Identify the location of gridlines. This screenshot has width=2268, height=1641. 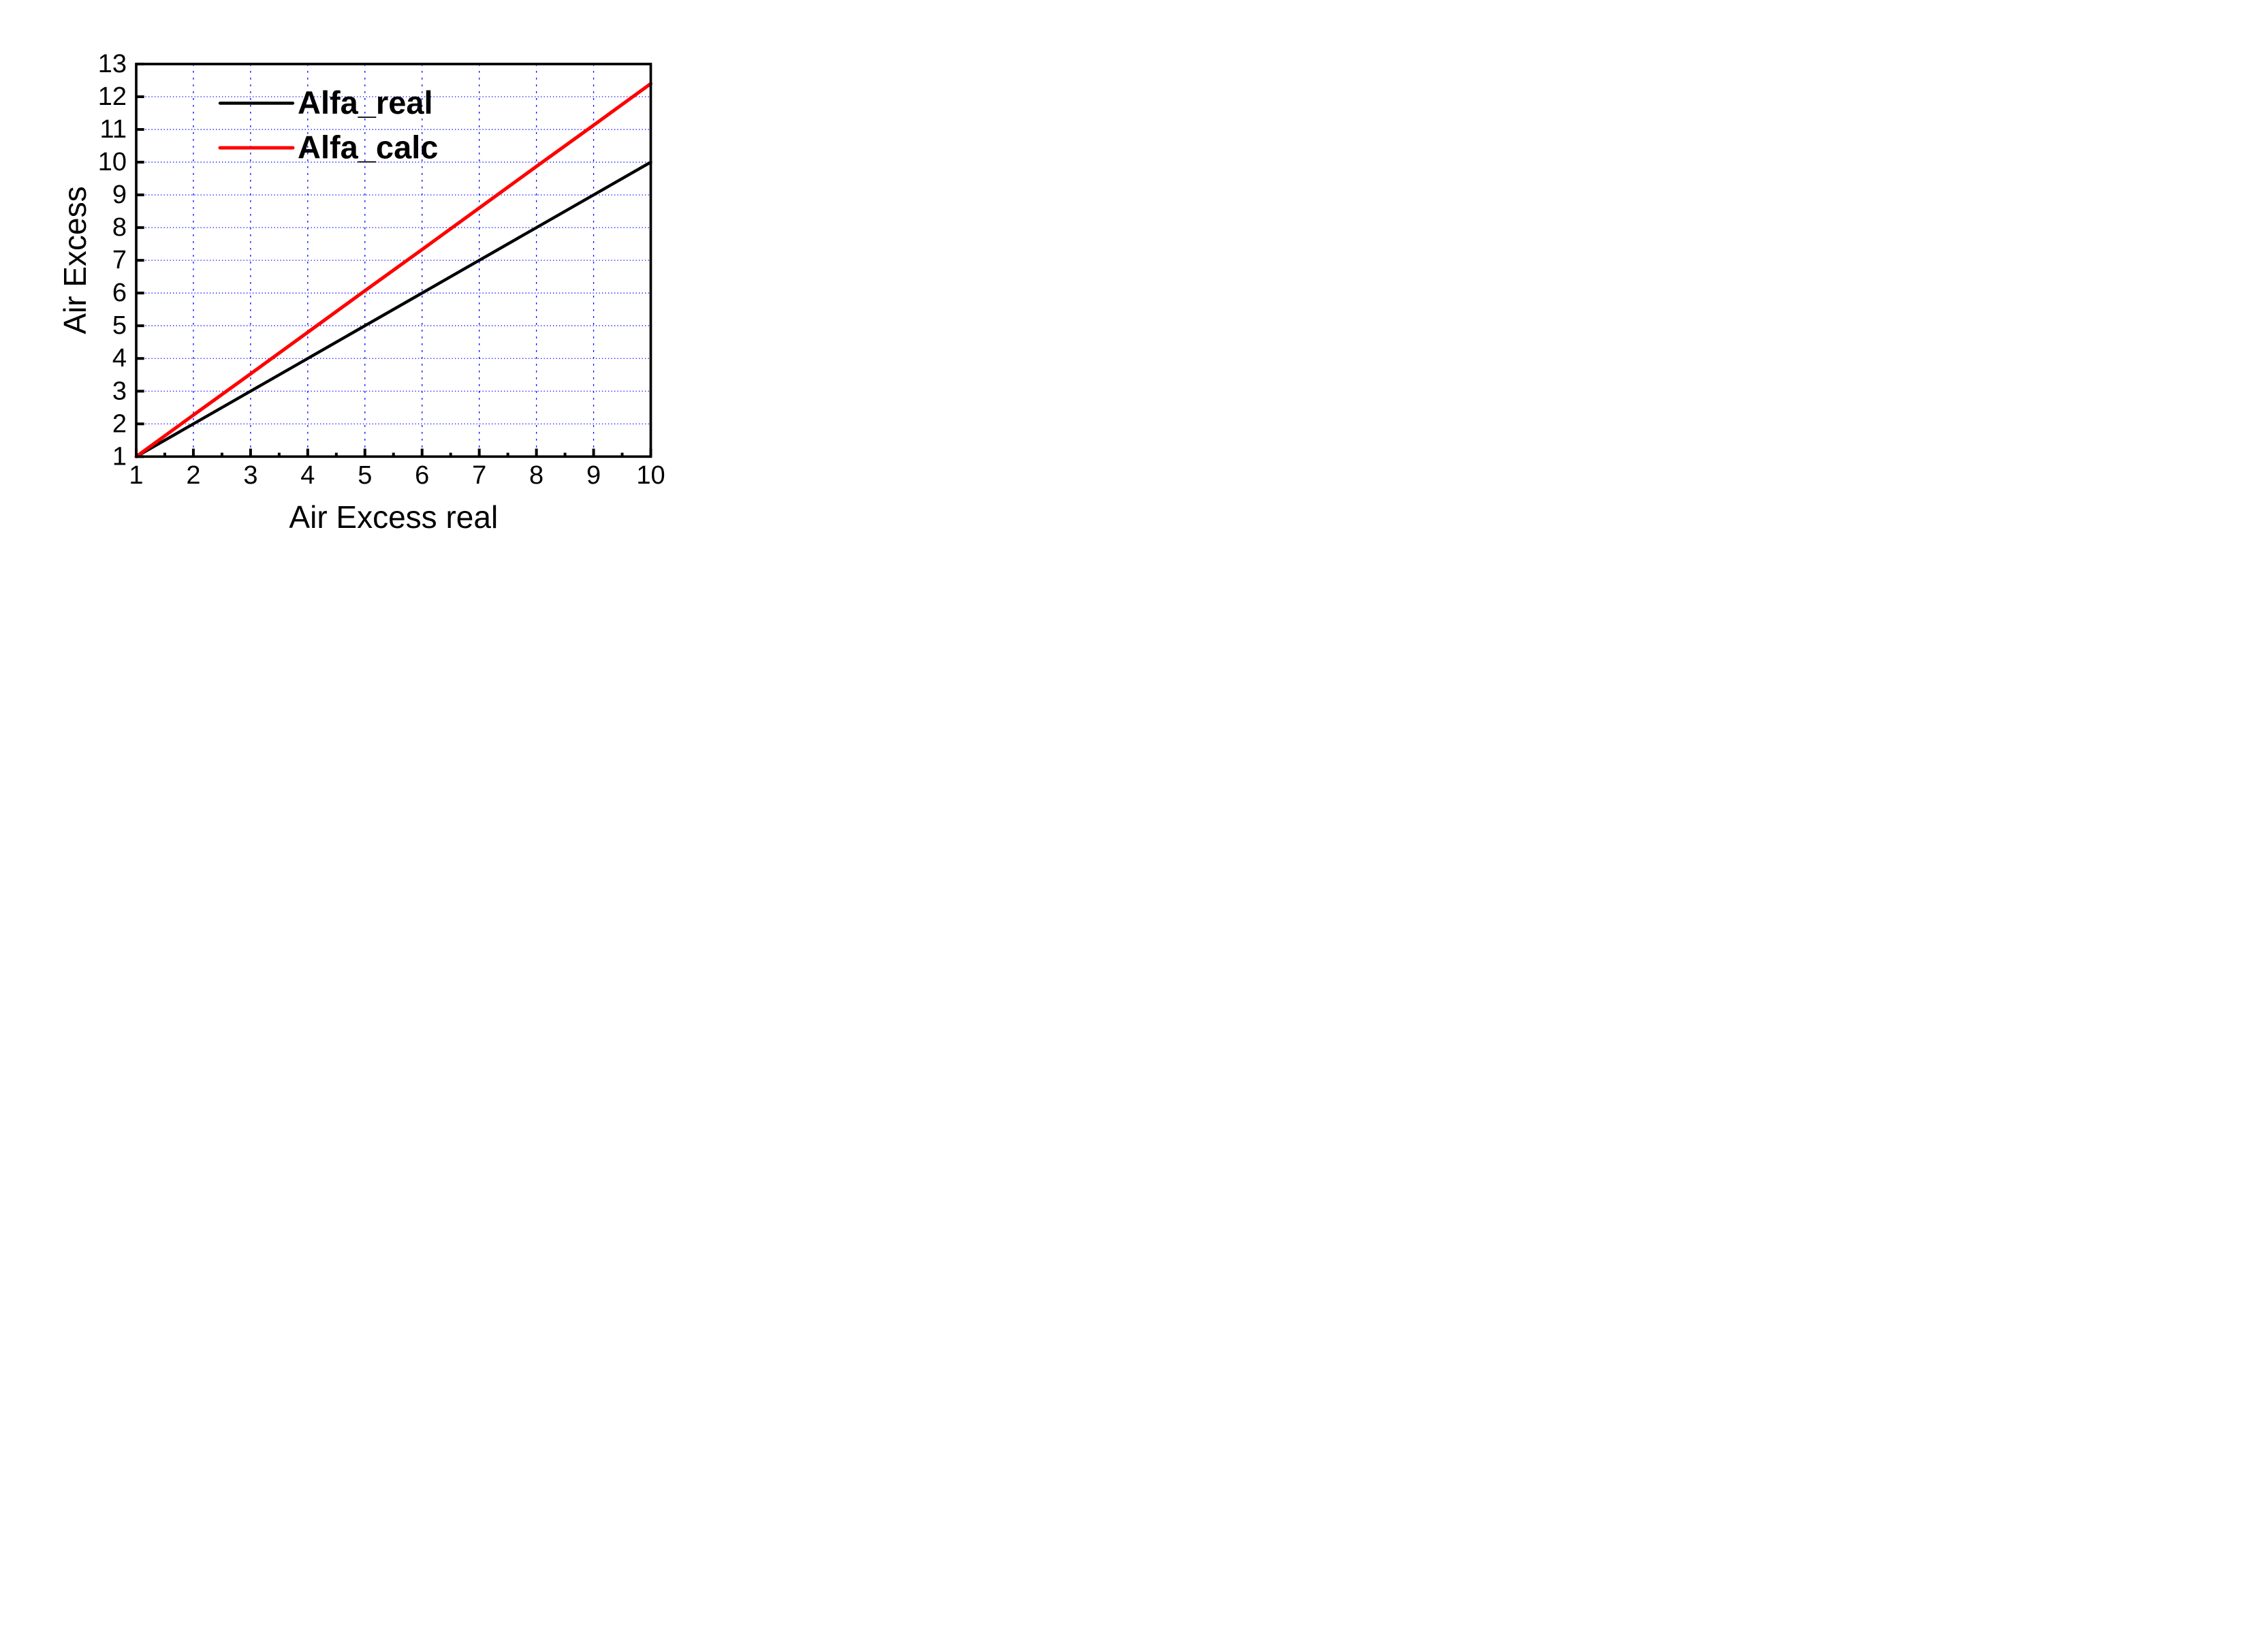
(393, 260).